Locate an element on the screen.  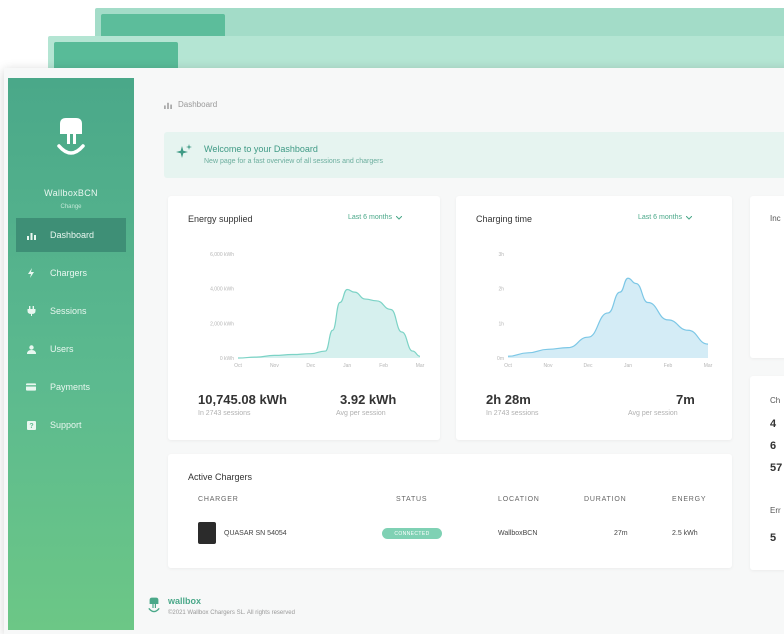
sidebar-item-sessions: Sessions is located at coordinates (71, 311).